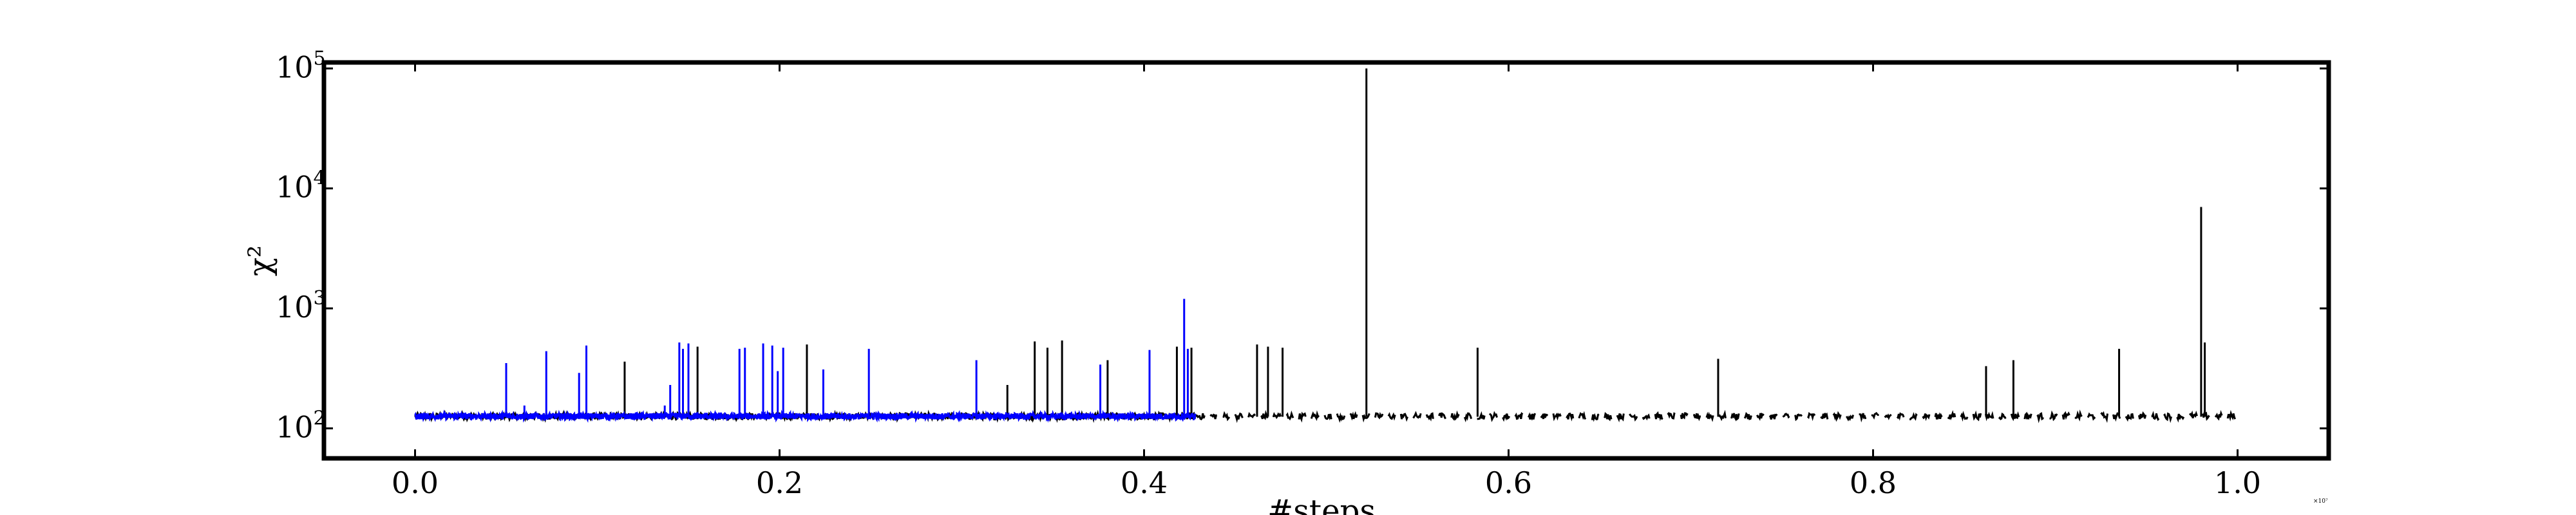 Image resolution: width=2576 pixels, height=515 pixels. I want to click on y-tick-exponent: 4, so click(320, 178).